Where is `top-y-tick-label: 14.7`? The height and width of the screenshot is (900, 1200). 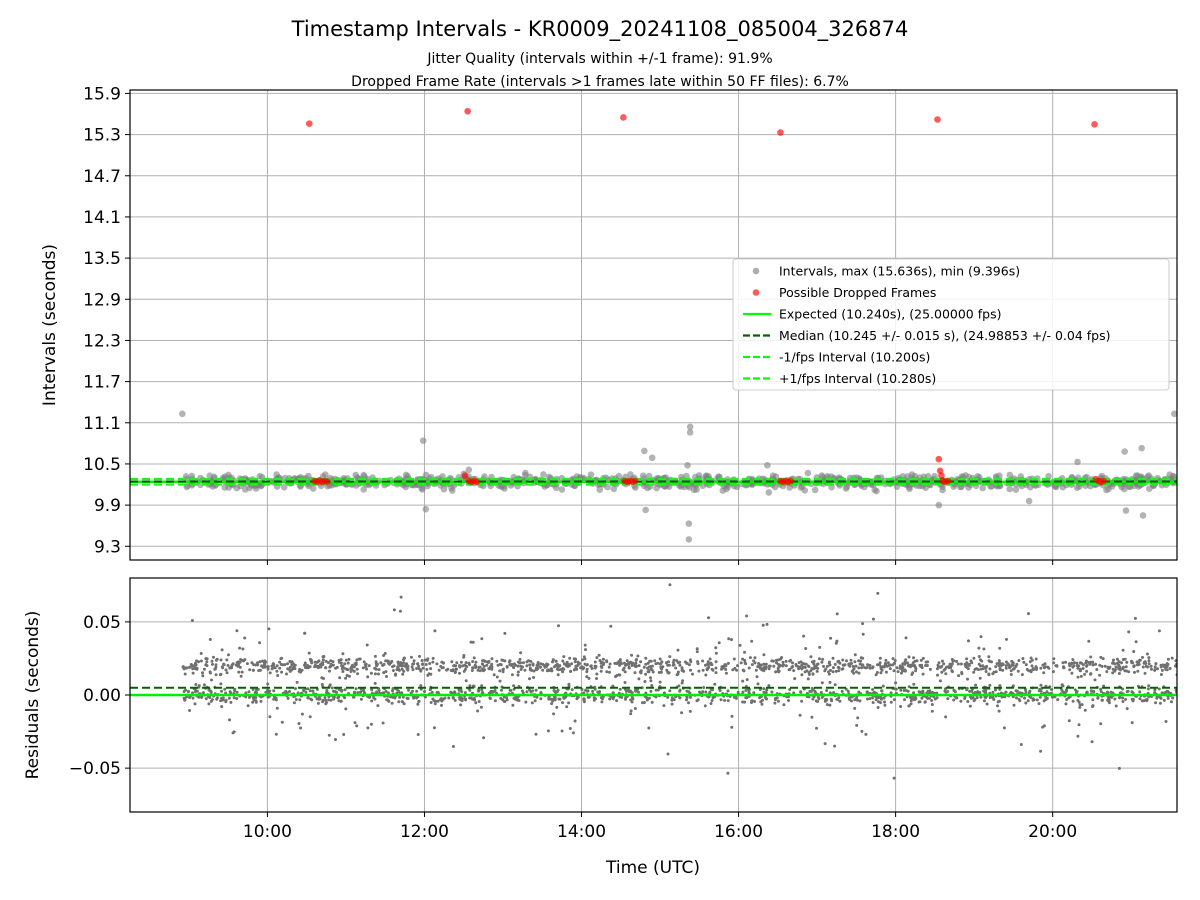 top-y-tick-label: 14.7 is located at coordinates (102, 177).